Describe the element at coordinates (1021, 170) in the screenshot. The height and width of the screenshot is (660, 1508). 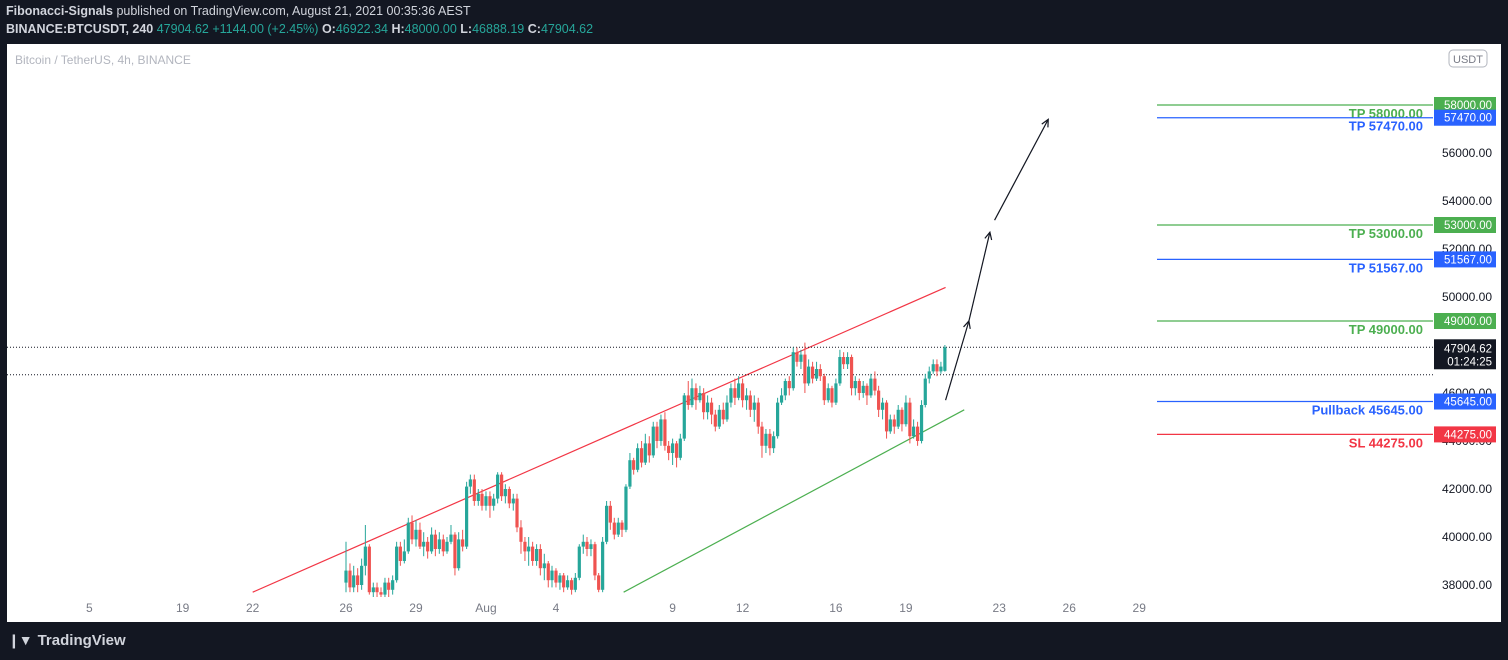
I see `arrow-shaft` at that location.